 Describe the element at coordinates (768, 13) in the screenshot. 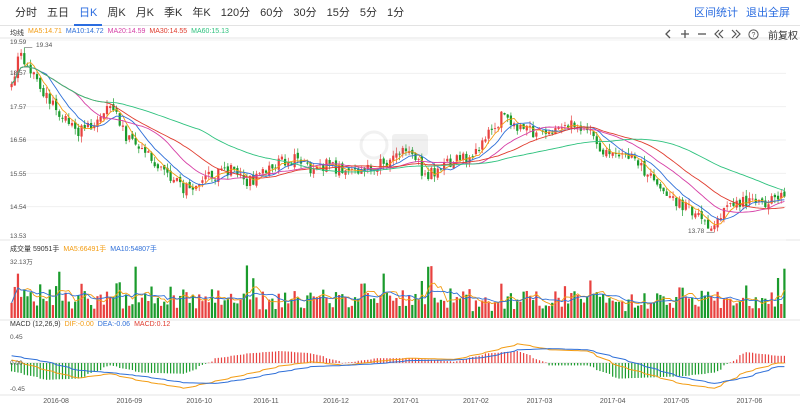

I see `exit-fullscreen-link: 退出全屏` at that location.